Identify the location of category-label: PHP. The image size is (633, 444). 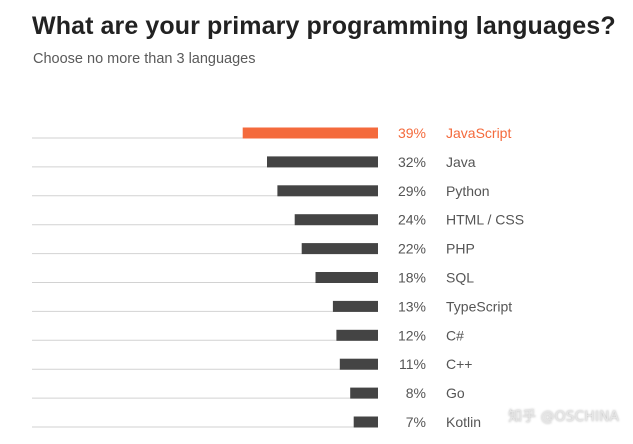
(460, 249).